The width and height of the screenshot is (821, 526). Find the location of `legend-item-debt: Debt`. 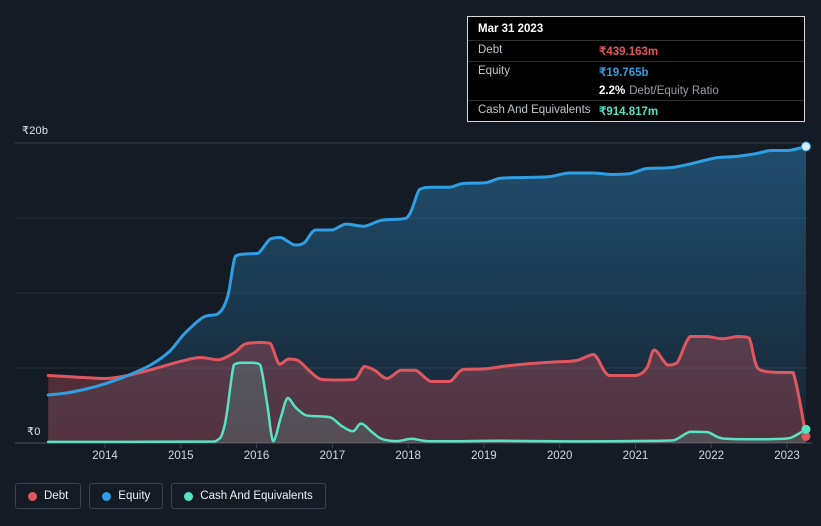

legend-item-debt: Debt is located at coordinates (48, 496).